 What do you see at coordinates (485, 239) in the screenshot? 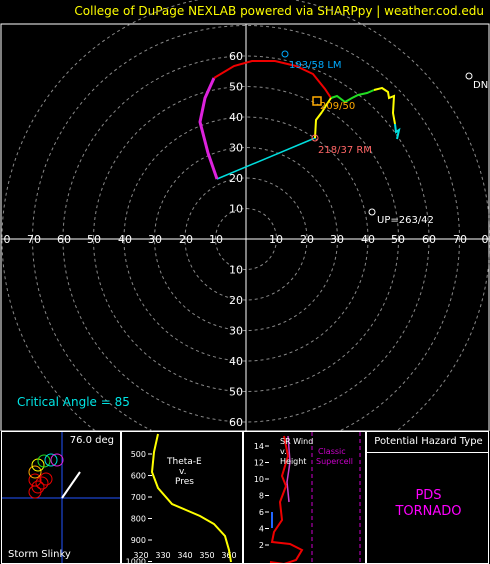
I see `x-axis-tick-label: 0` at bounding box center [485, 239].